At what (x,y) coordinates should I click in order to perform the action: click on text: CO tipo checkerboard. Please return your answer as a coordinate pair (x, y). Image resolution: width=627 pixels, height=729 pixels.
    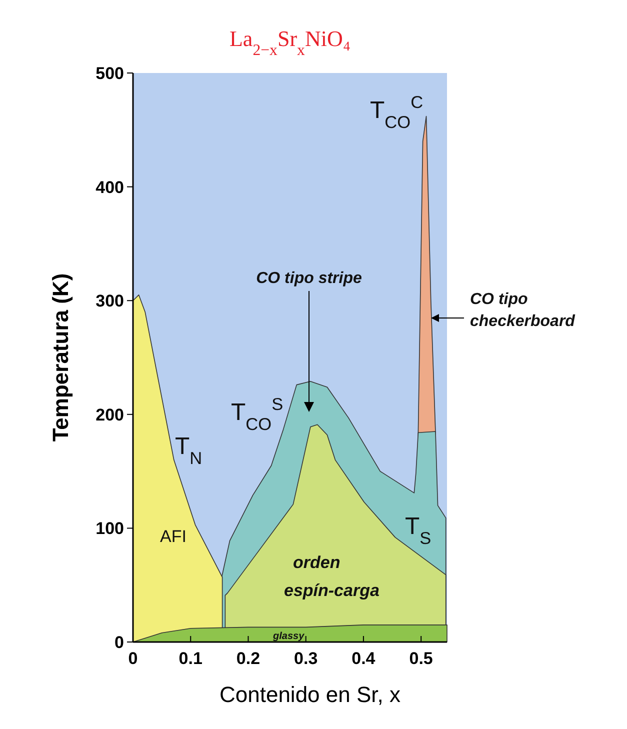
    Looking at the image, I should click on (523, 310).